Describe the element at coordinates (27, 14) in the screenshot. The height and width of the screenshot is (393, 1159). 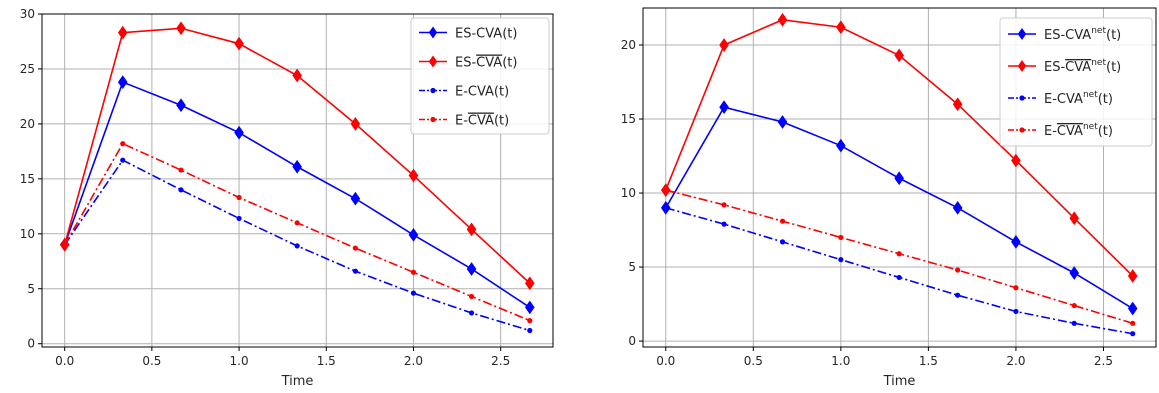
I see `y-tick-label: 30` at that location.